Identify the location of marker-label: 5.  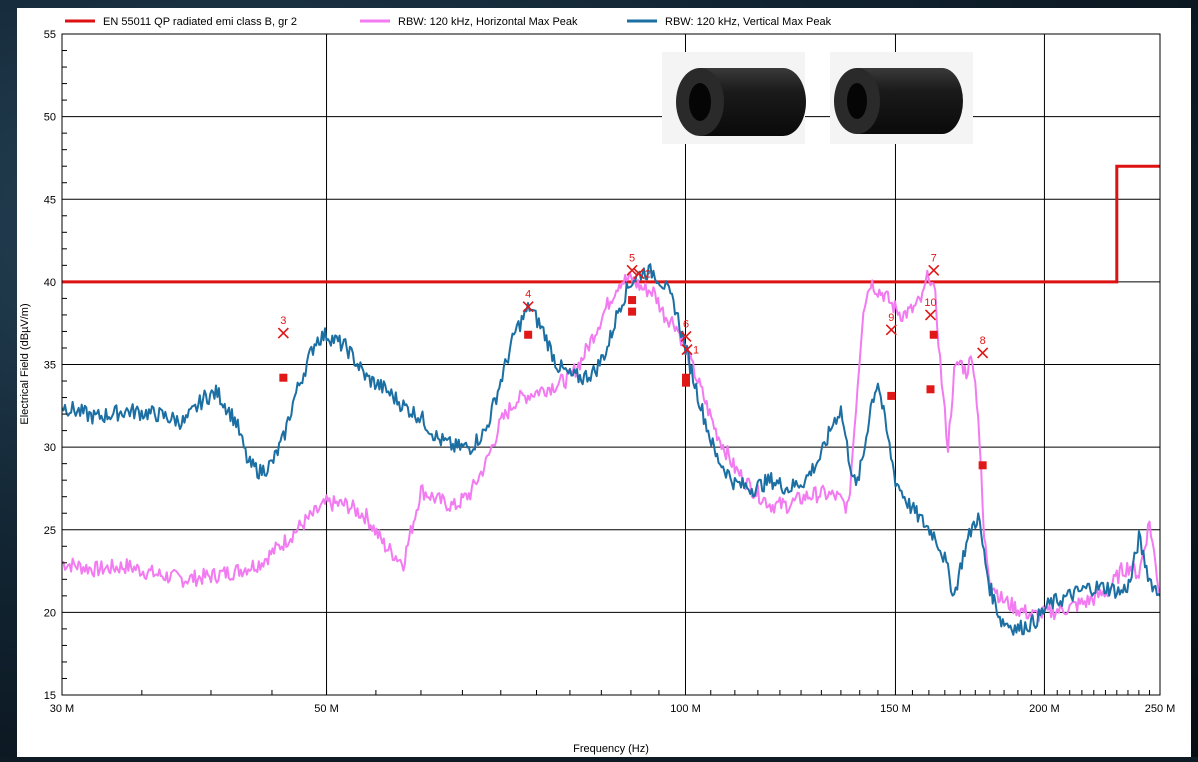
(632, 258).